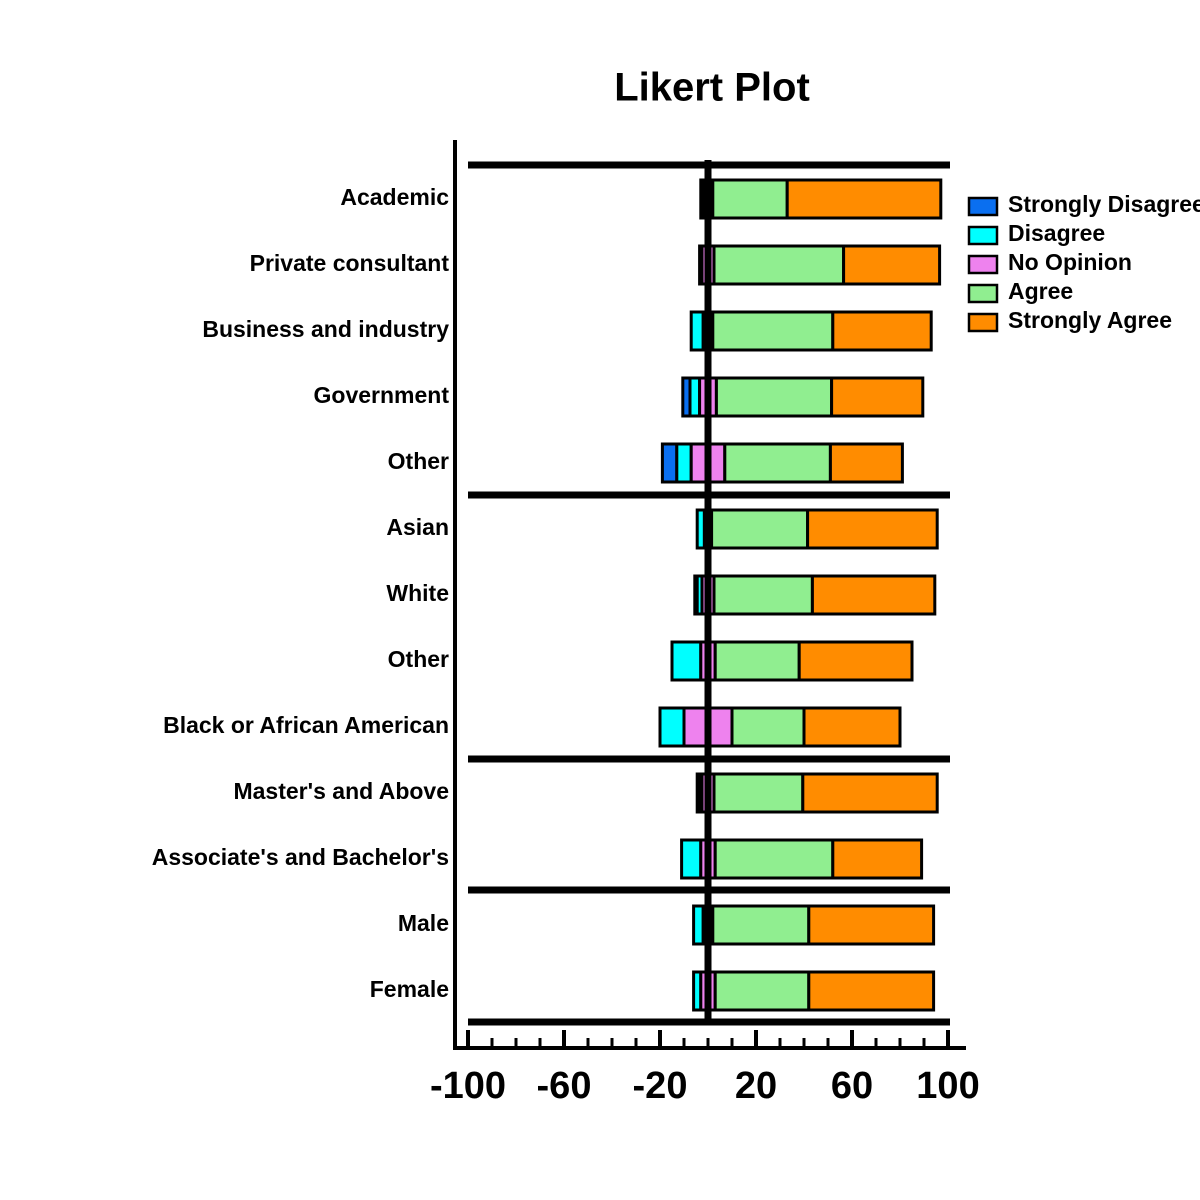 This screenshot has width=1200, height=1200. What do you see at coordinates (947, 1086) in the screenshot?
I see `x-tick-label: 100` at bounding box center [947, 1086].